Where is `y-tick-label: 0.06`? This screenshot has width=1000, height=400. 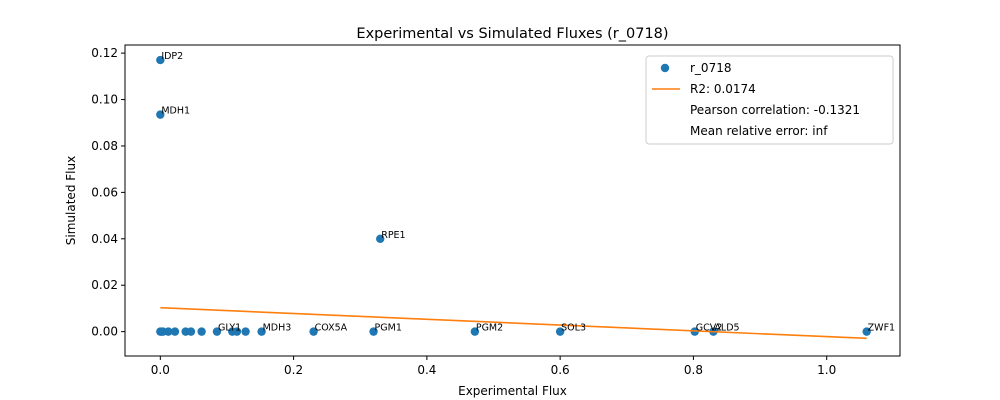 y-tick-label: 0.06 is located at coordinates (104, 192).